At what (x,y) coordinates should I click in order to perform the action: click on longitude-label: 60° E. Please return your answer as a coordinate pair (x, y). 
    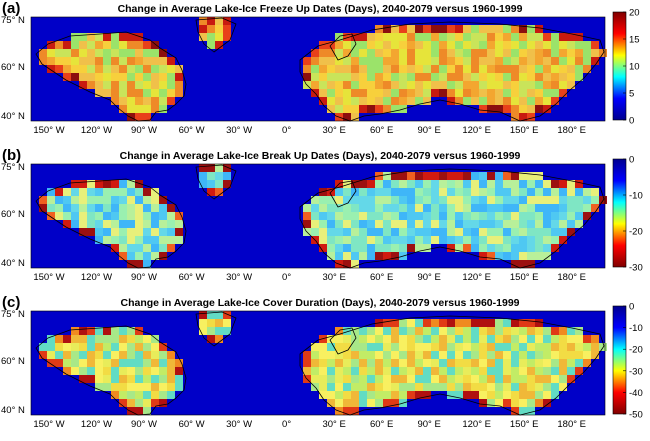
    Looking at the image, I should click on (381, 424).